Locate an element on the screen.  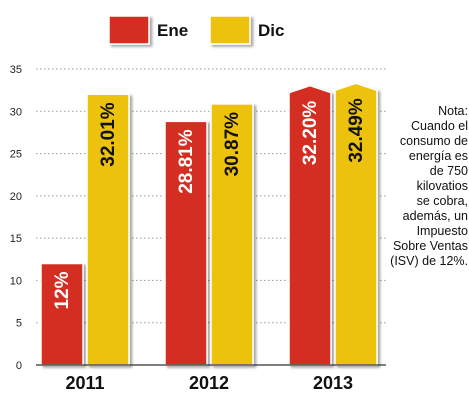
note-line: consumo de is located at coordinates (433, 141).